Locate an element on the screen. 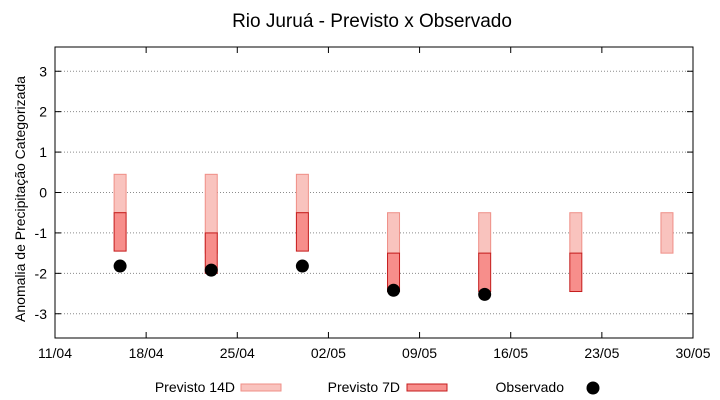 The image size is (720, 400). x-tick-label: 18/04 is located at coordinates (146, 353).